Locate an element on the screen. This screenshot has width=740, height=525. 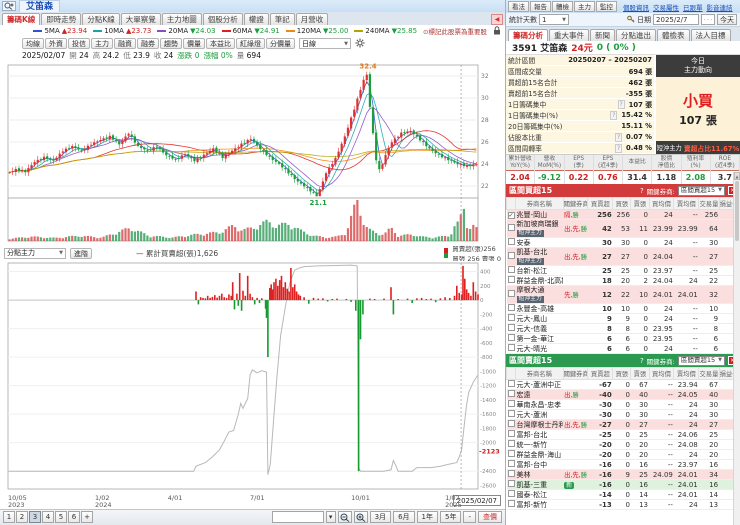
chart-btn-均線: 均線 is located at coordinates (33, 44).